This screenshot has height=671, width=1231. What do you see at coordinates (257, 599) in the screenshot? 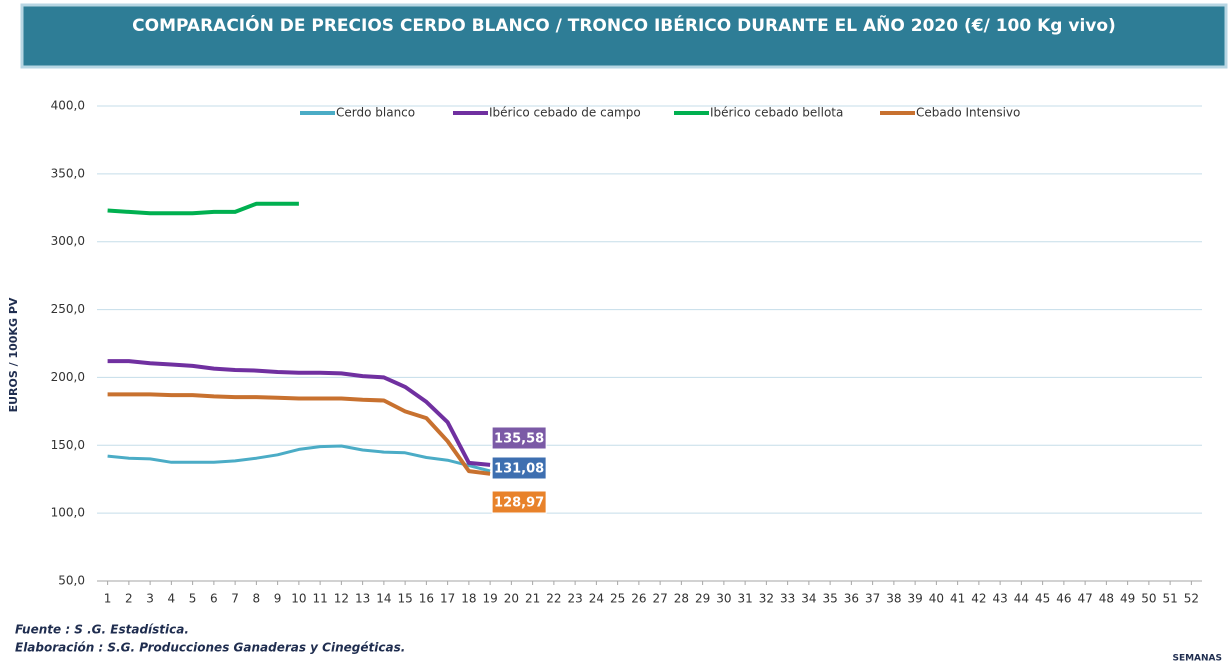
I see `x-tick-label: 8` at bounding box center [257, 599].